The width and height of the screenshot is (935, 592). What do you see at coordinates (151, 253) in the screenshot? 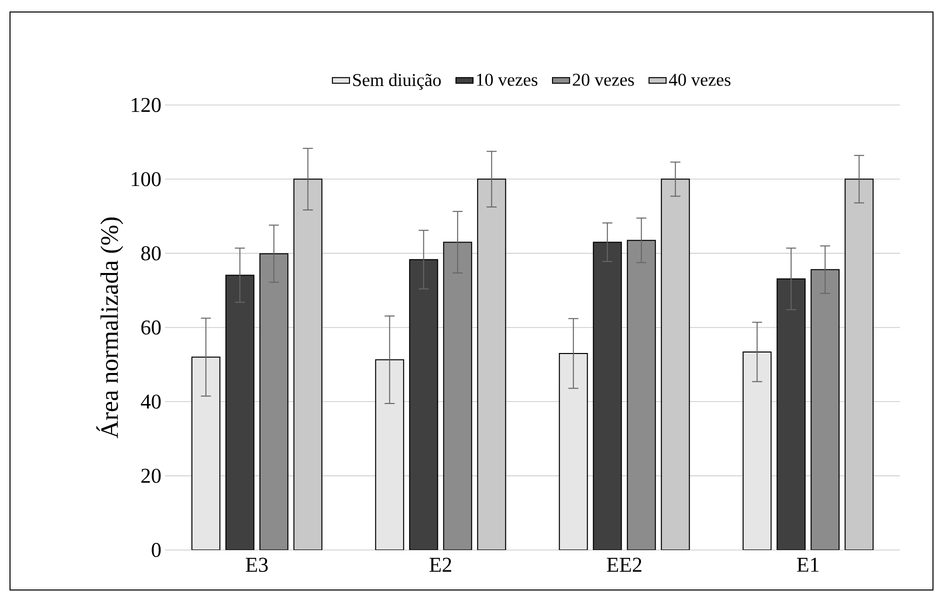
I see `y-tick-label: 80` at bounding box center [151, 253].